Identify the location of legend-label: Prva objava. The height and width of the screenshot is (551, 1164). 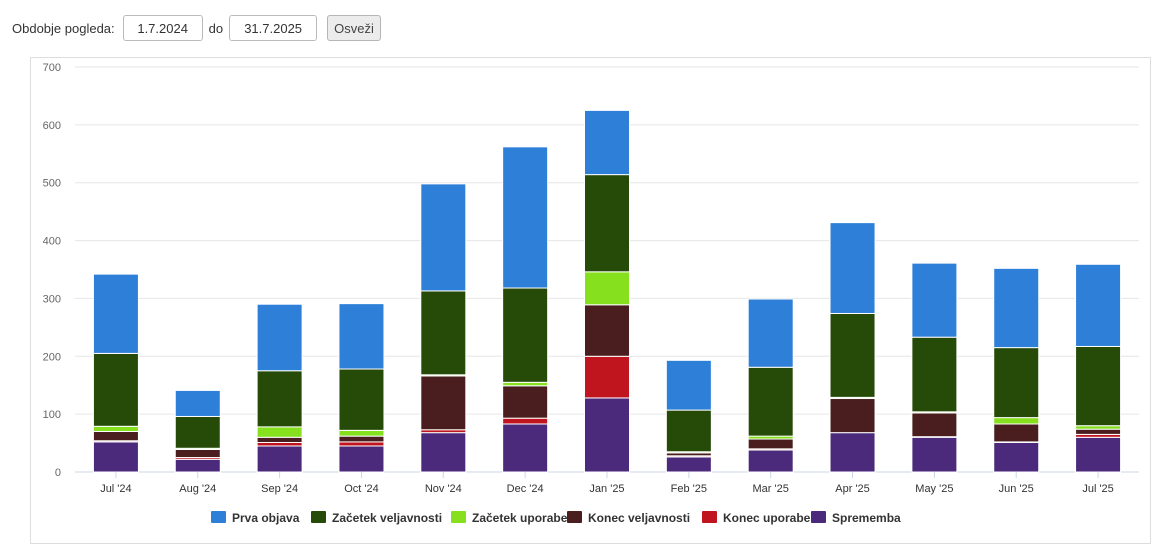
(266, 518).